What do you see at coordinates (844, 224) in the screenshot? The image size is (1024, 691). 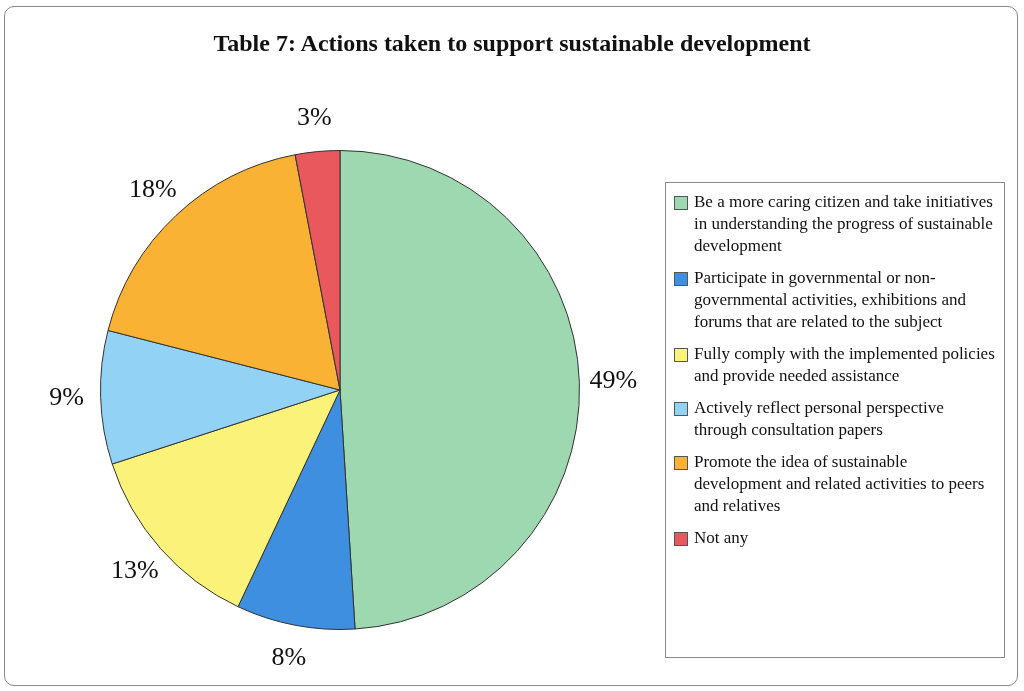 I see `legend-label: Be a more caring citizen and take initiatives in understanding the progress of sustainable development` at bounding box center [844, 224].